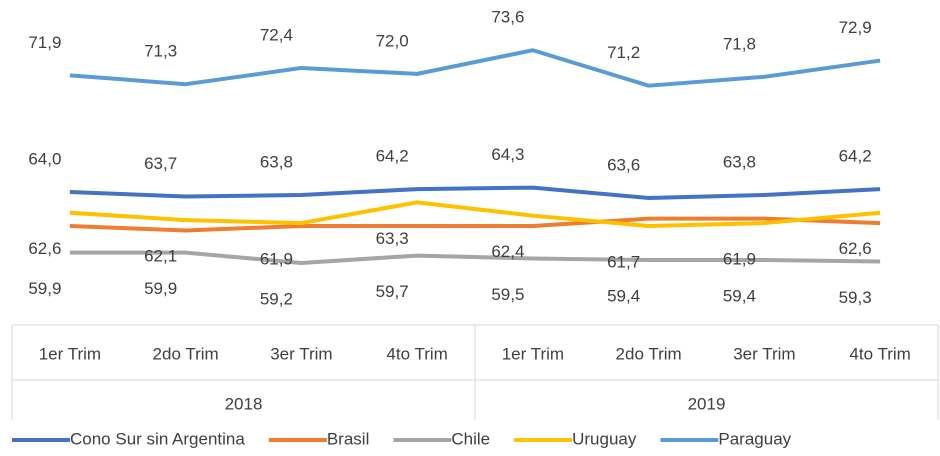 The width and height of the screenshot is (940, 456). What do you see at coordinates (276, 298) in the screenshot?
I see `data-label: 59,2` at bounding box center [276, 298].